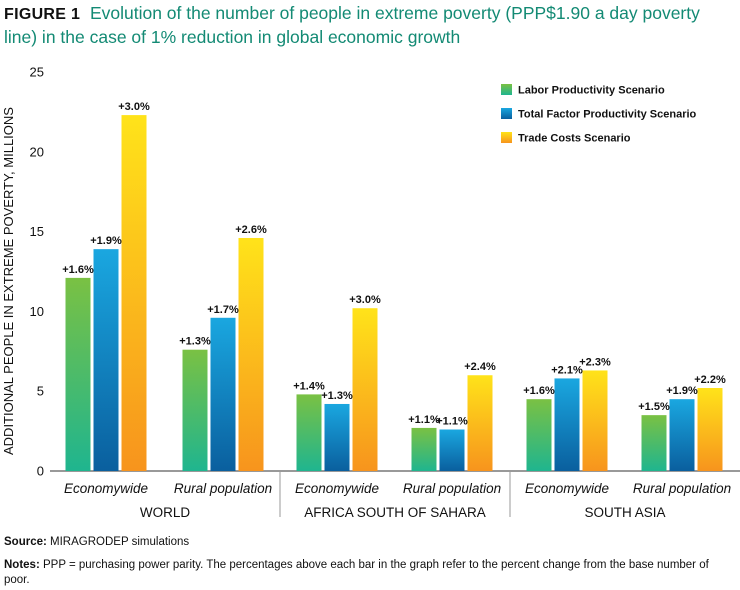 The height and width of the screenshot is (590, 740). What do you see at coordinates (25, 542) in the screenshot?
I see `source-label: Source:` at bounding box center [25, 542].